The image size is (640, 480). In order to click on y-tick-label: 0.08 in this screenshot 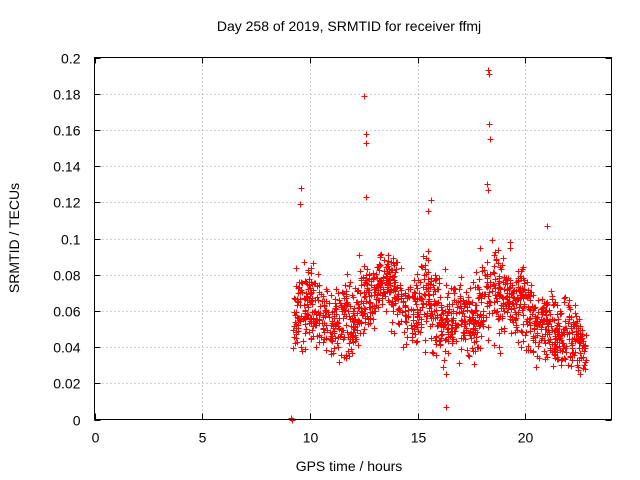, I will do `click(66, 276)`.